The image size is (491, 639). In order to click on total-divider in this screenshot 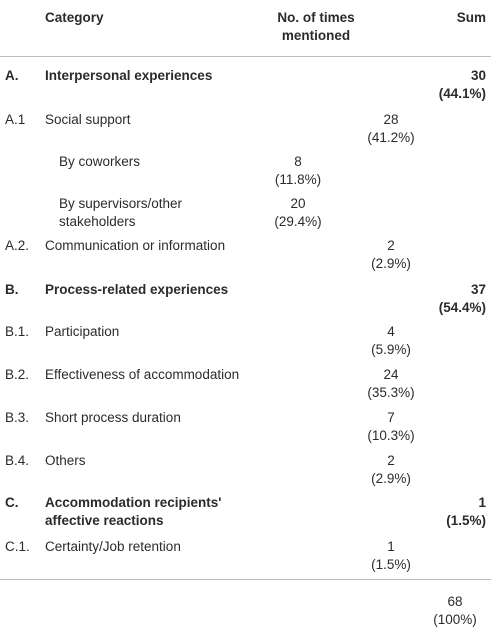, I will do `click(245, 579)`.